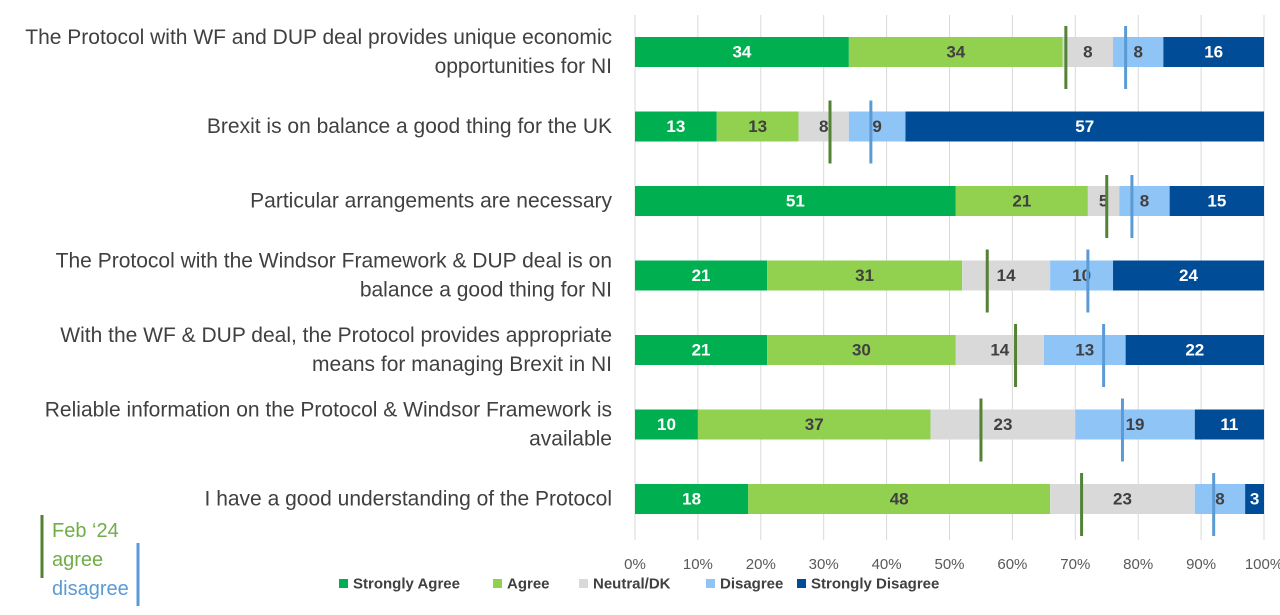  I want to click on x-tick-label: 100%, so click(1262, 564).